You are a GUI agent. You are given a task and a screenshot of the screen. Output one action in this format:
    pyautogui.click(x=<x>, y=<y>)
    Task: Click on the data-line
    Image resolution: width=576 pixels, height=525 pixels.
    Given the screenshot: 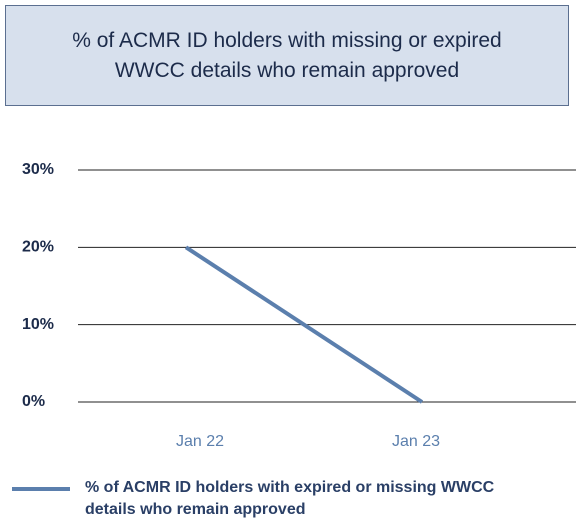 What is the action you would take?
    pyautogui.click(x=304, y=324)
    